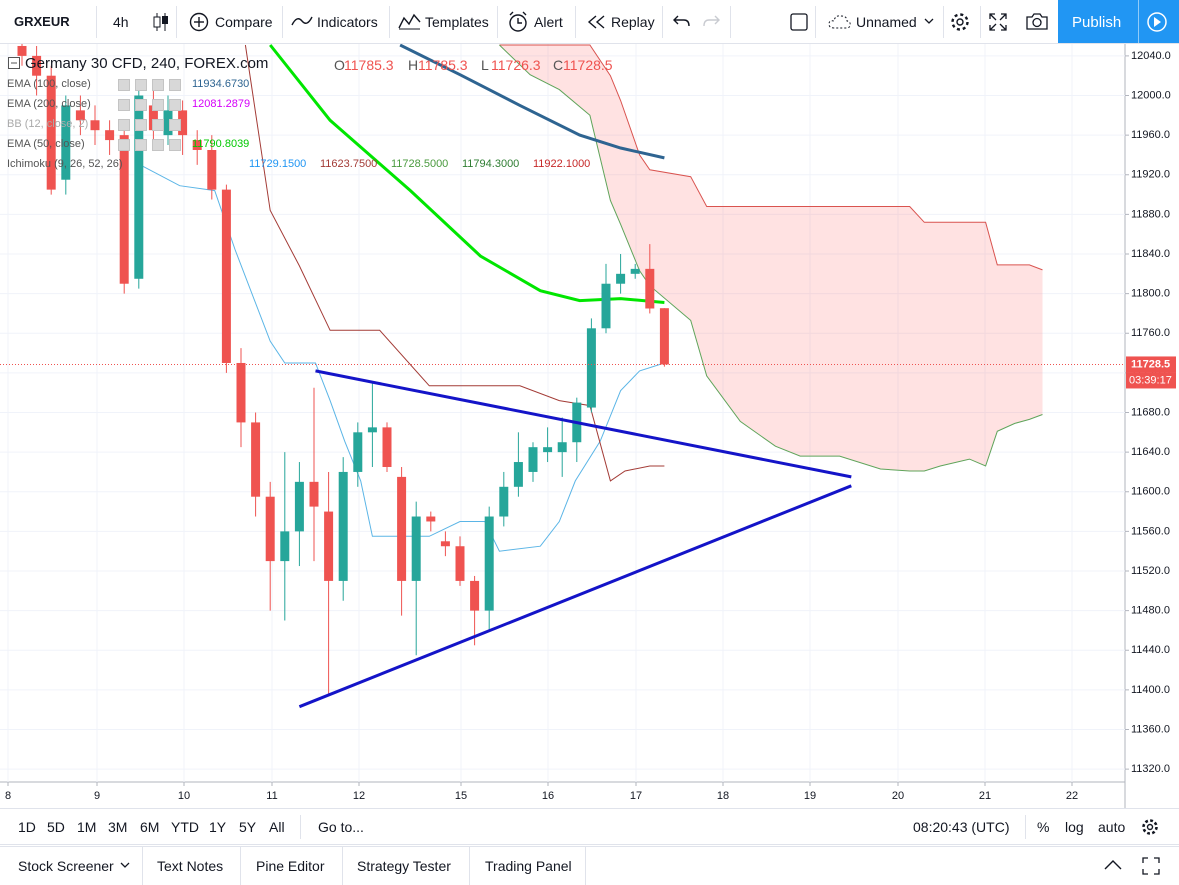 The width and height of the screenshot is (1179, 885). I want to click on settings-icon, so click(960, 22).